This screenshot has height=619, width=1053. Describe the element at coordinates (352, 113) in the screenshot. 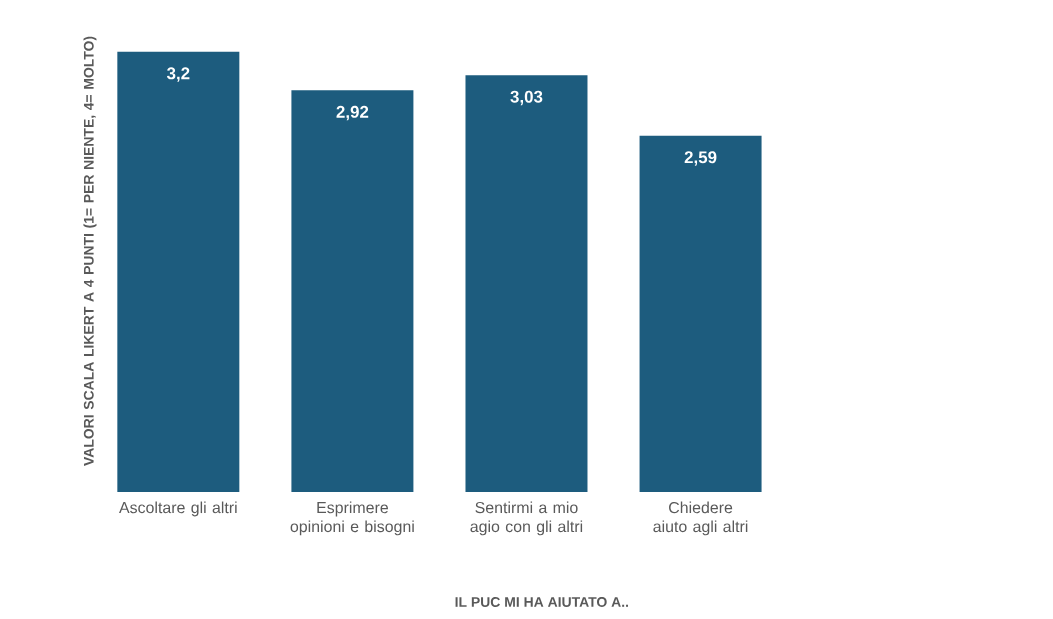

I see `data-label: 2,92` at that location.